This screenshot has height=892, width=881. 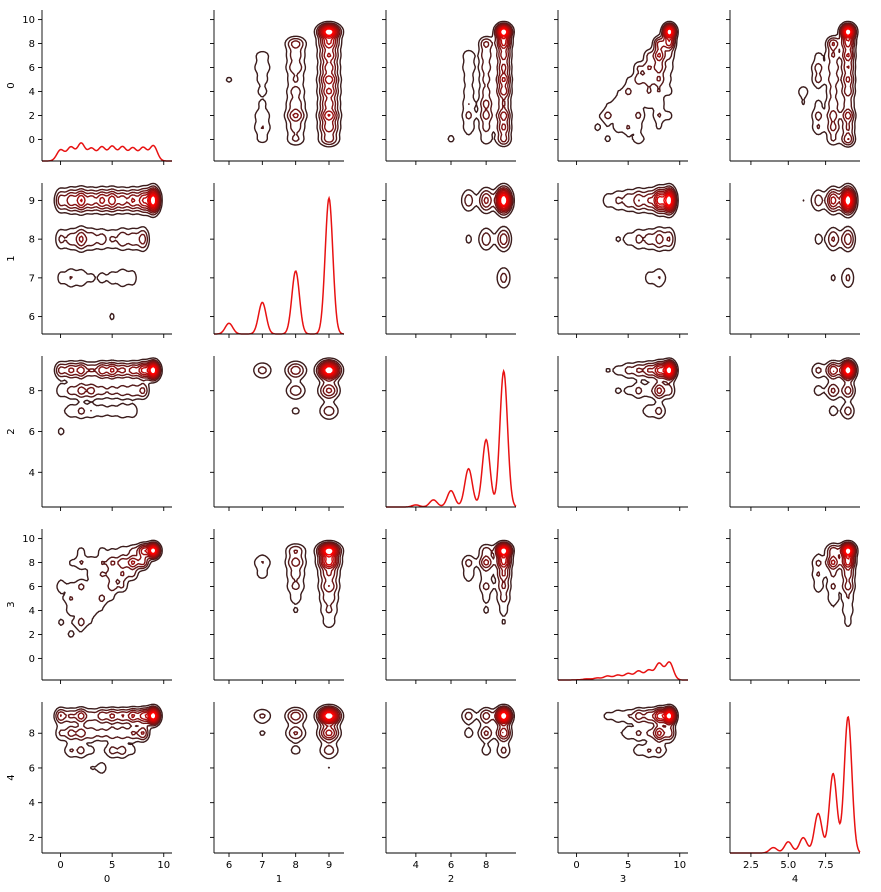 What do you see at coordinates (32, 734) in the screenshot?
I see `y-tick-label: 8` at bounding box center [32, 734].